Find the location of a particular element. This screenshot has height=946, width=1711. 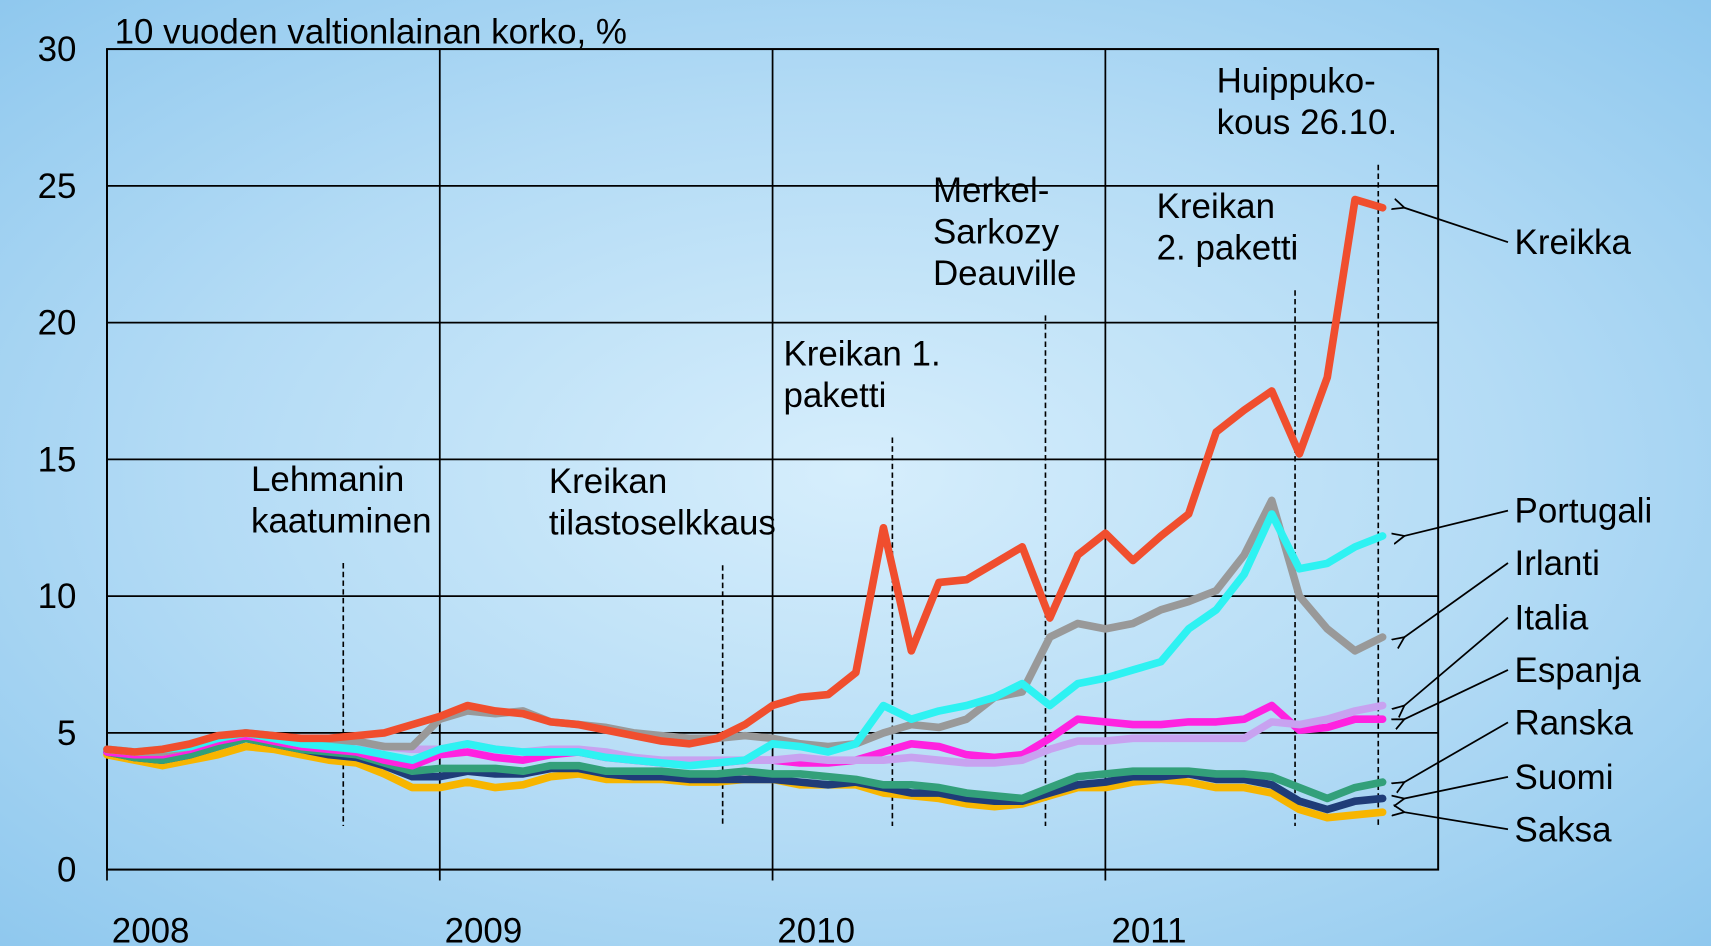

annotation-text: Deauville is located at coordinates (1005, 273).